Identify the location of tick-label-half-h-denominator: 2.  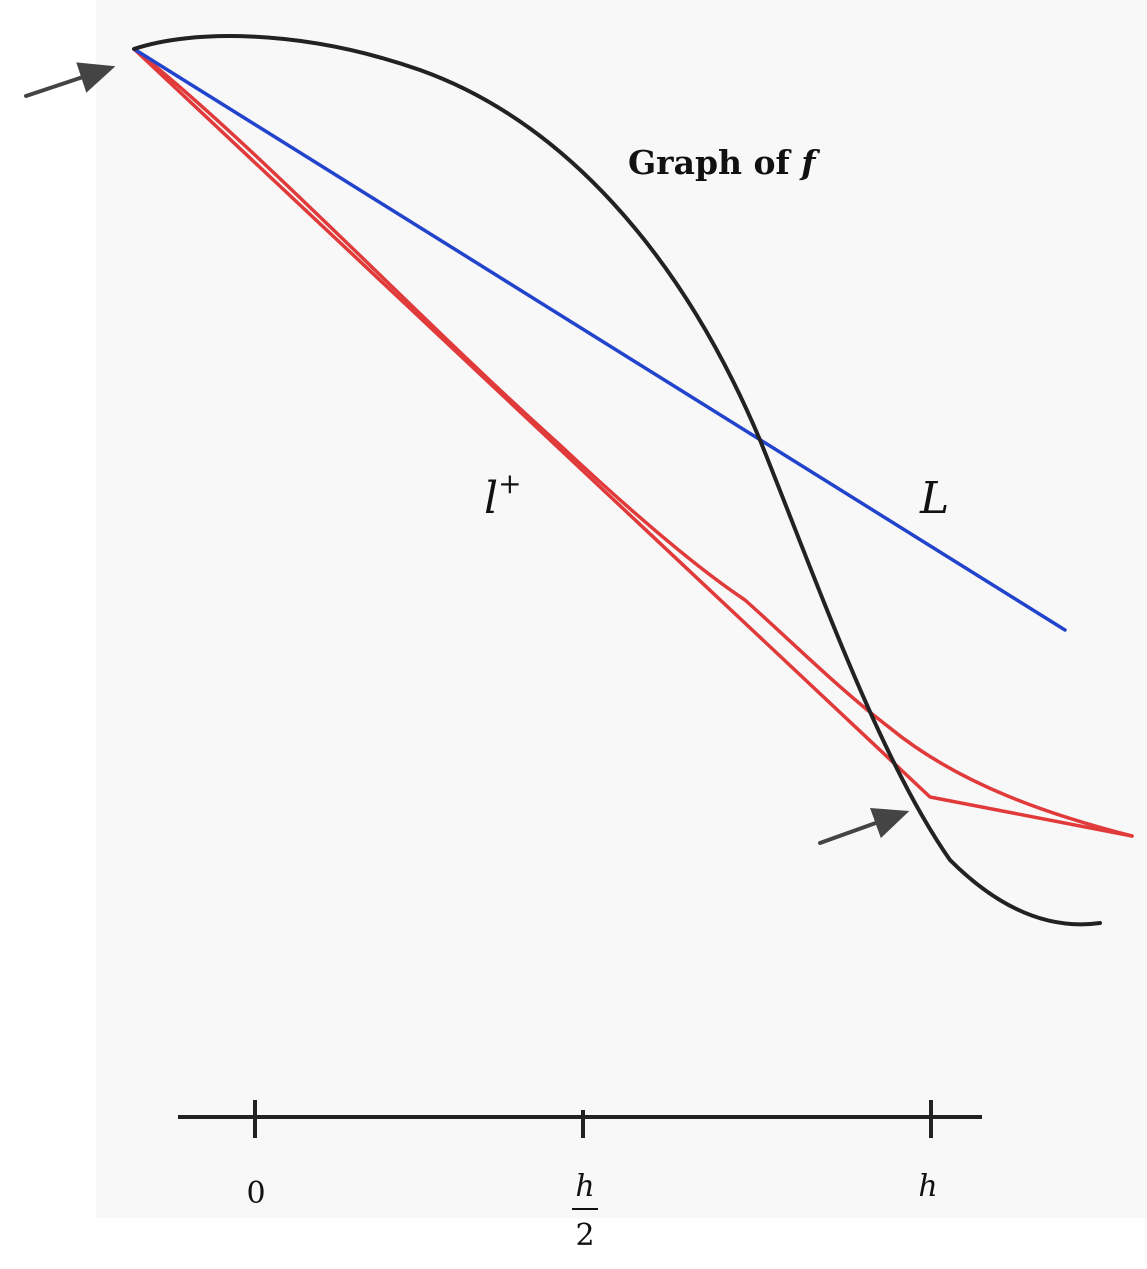
(584, 1235).